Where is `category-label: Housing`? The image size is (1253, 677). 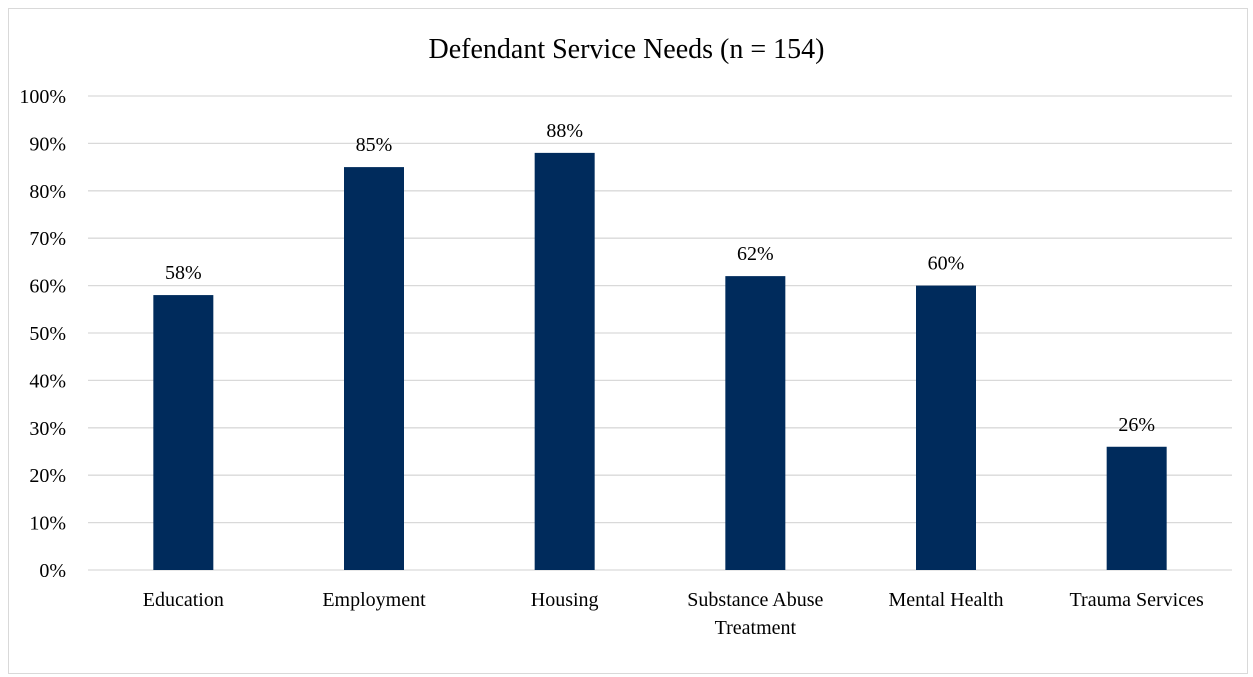
category-label: Housing is located at coordinates (565, 600).